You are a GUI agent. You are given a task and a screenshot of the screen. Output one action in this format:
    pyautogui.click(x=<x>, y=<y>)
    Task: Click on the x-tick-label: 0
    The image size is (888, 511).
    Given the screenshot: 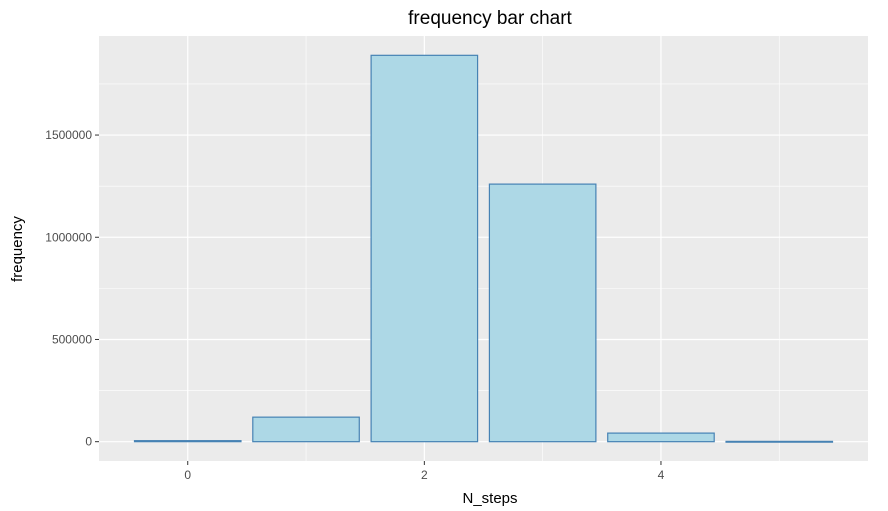 What is the action you would take?
    pyautogui.click(x=187, y=475)
    